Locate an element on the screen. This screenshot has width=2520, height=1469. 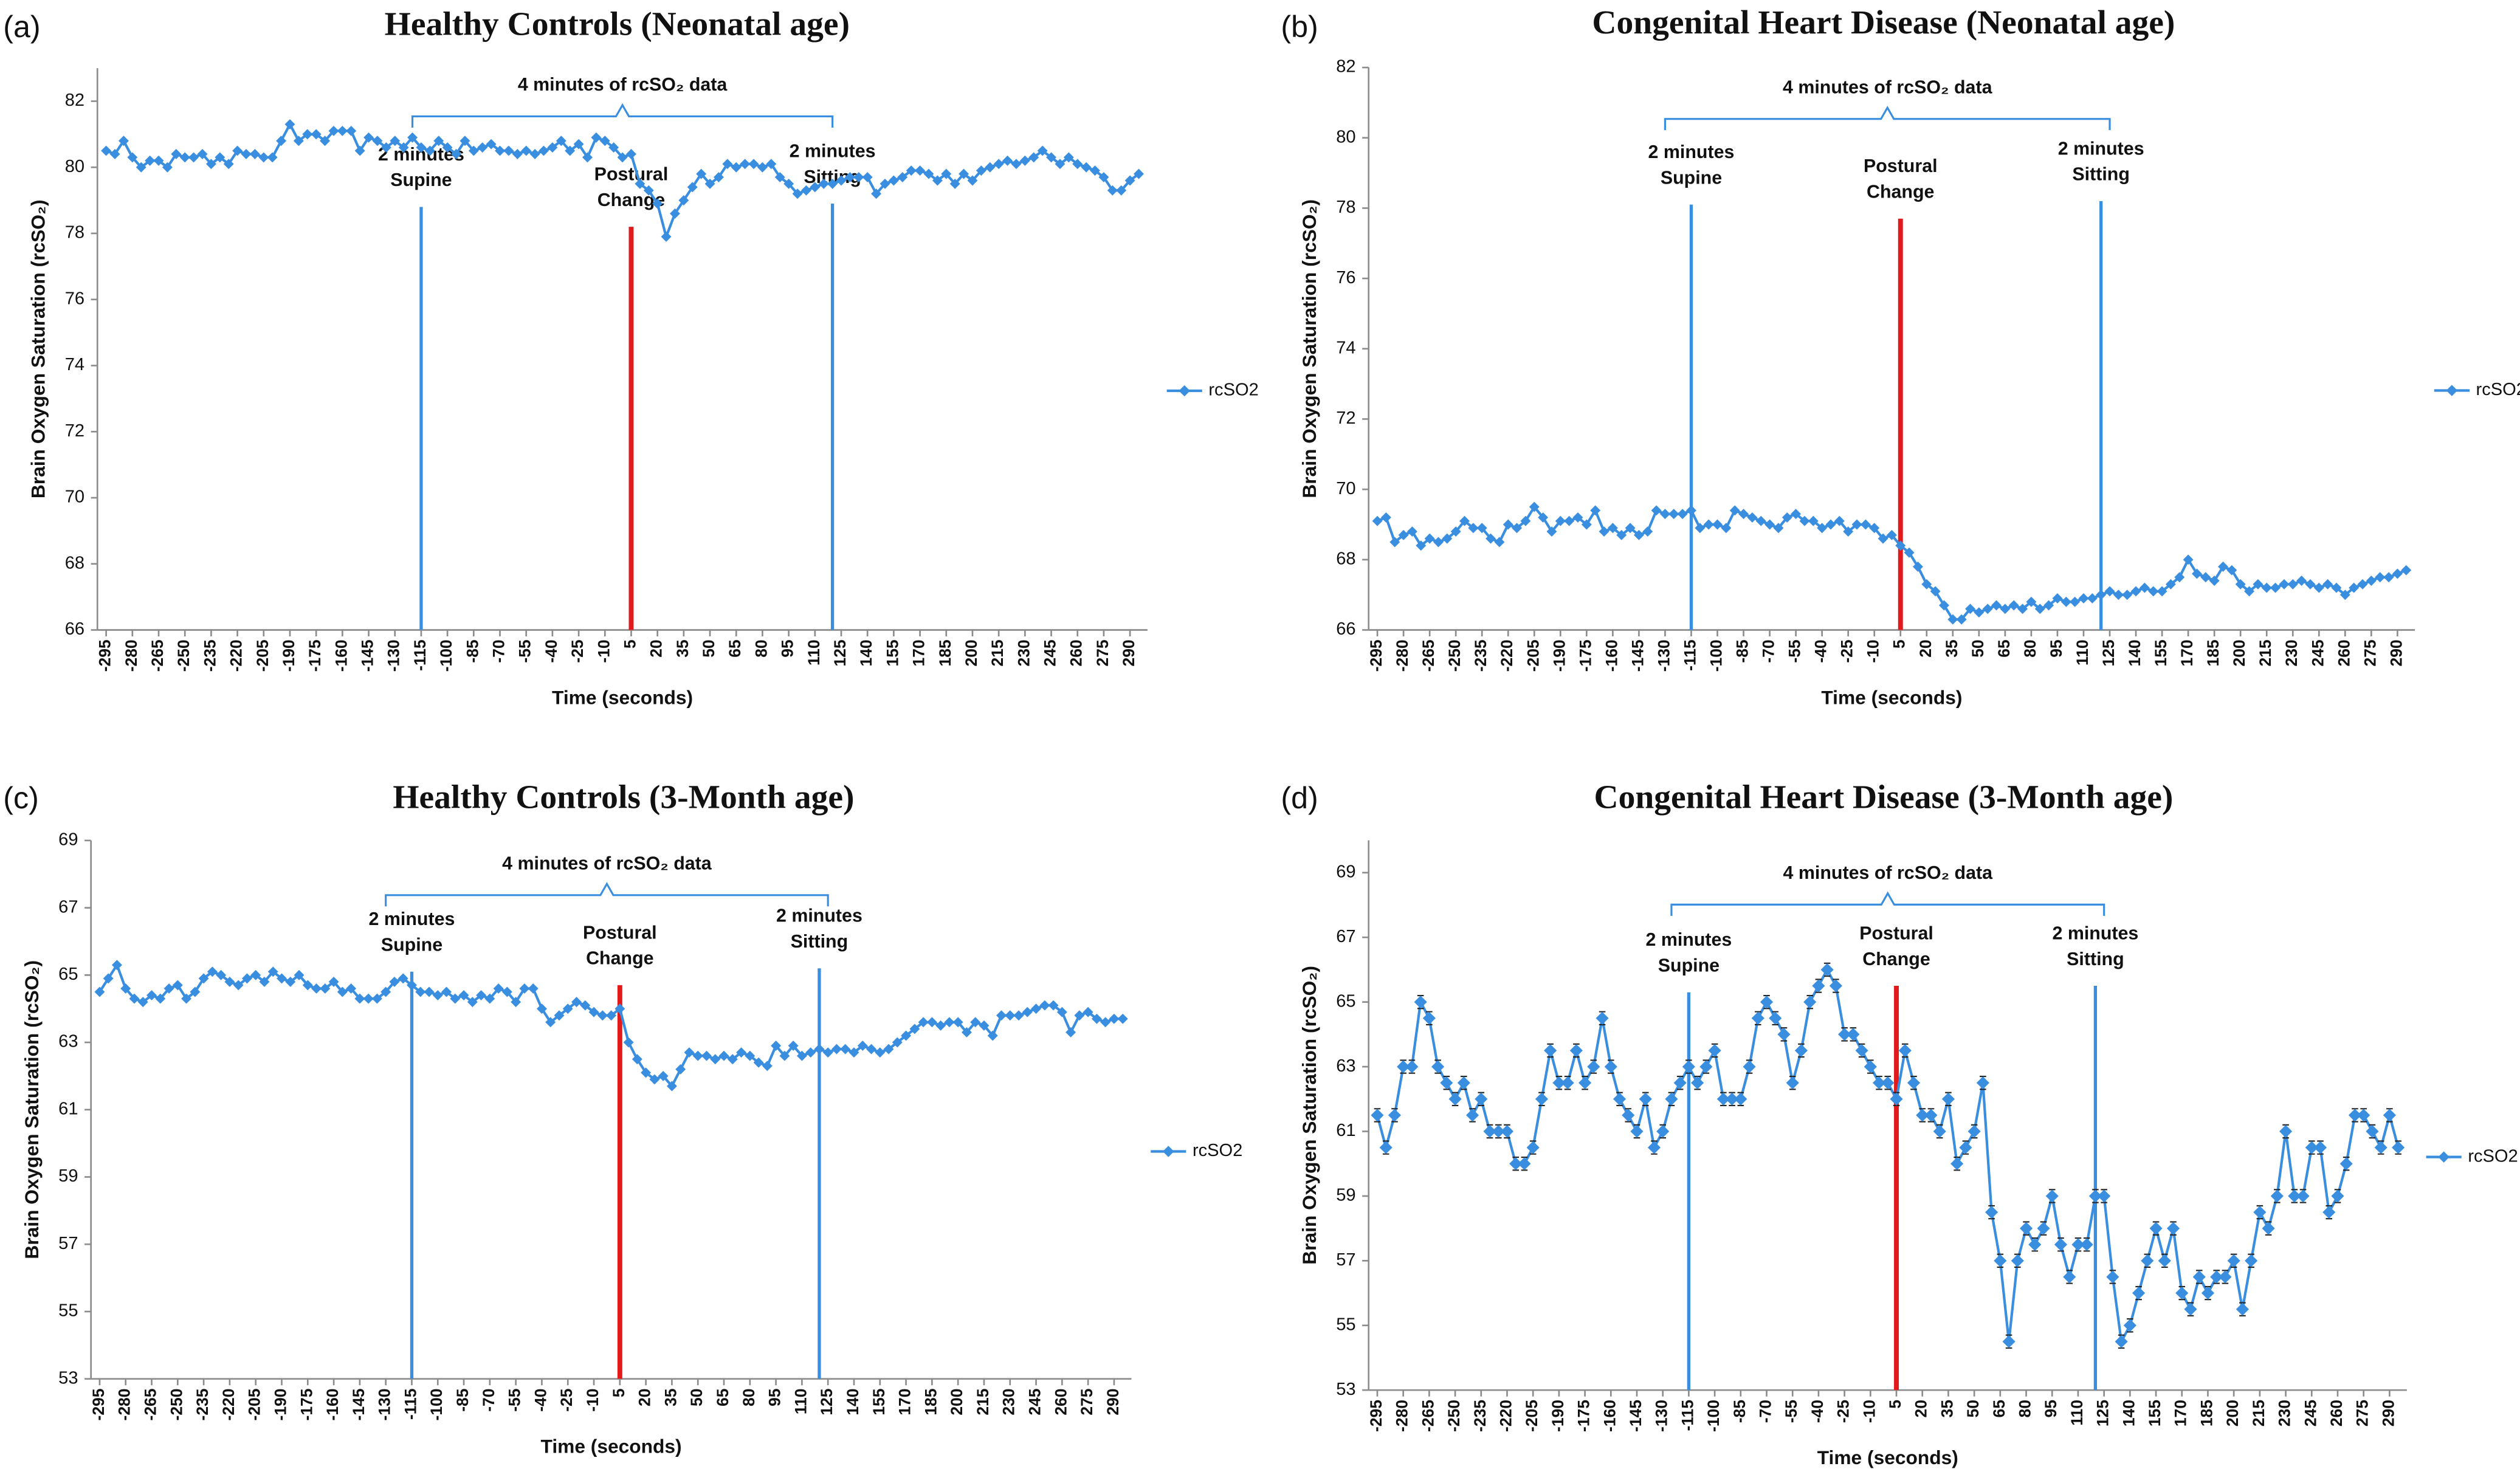
y-tick-label: 78 is located at coordinates (74, 233).